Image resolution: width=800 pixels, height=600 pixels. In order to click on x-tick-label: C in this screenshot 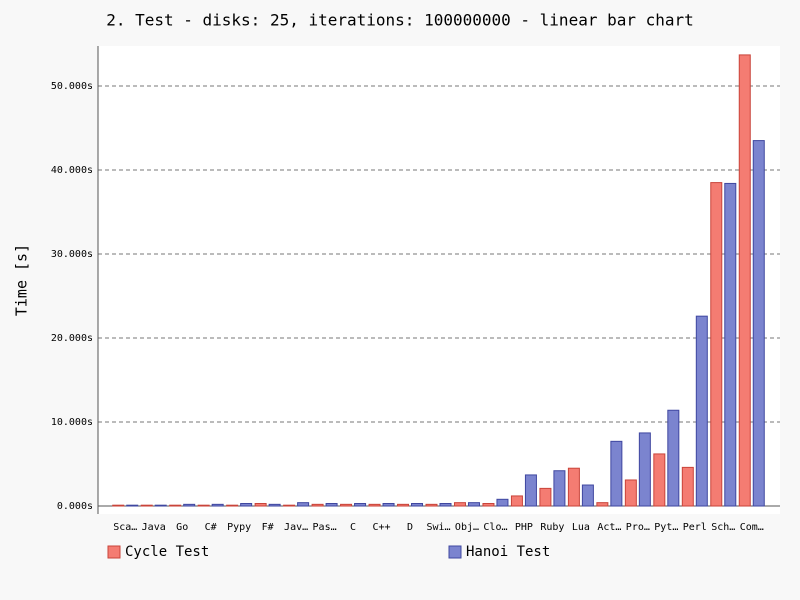, I will do `click(353, 527)`.